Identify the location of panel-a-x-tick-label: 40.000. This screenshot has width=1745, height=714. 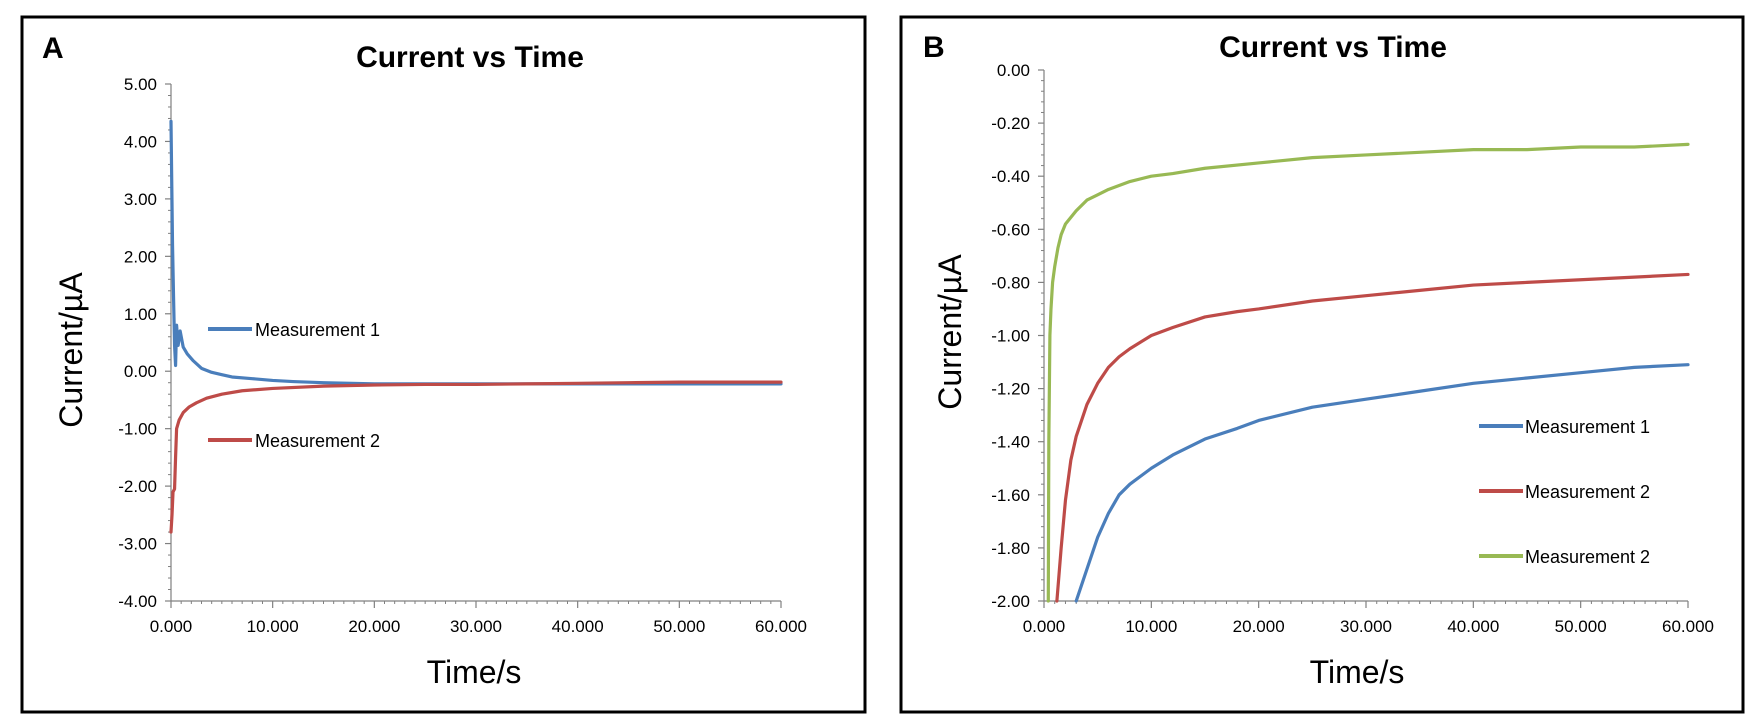
(578, 626).